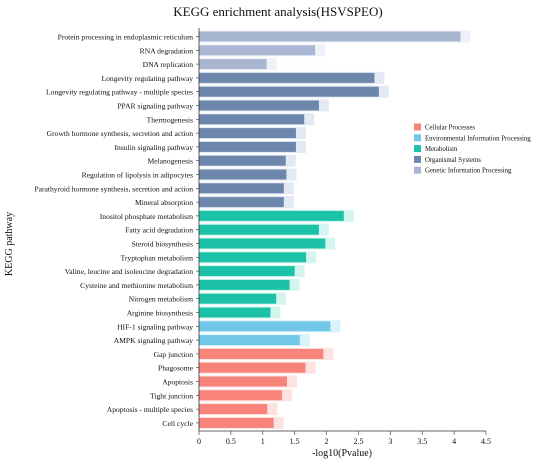 Image resolution: width=550 pixels, height=460 pixels. Describe the element at coordinates (486, 441) in the screenshot. I see `x-tick-label: 4.5` at that location.